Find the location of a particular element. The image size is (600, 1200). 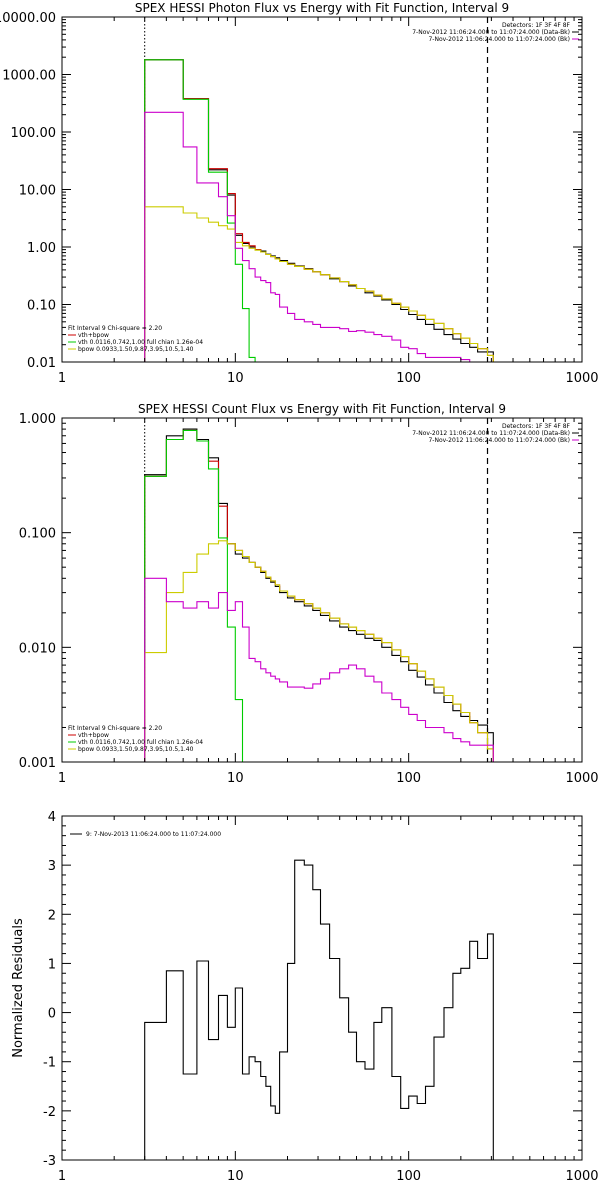

y-tick-label: 3 is located at coordinates (52, 866).